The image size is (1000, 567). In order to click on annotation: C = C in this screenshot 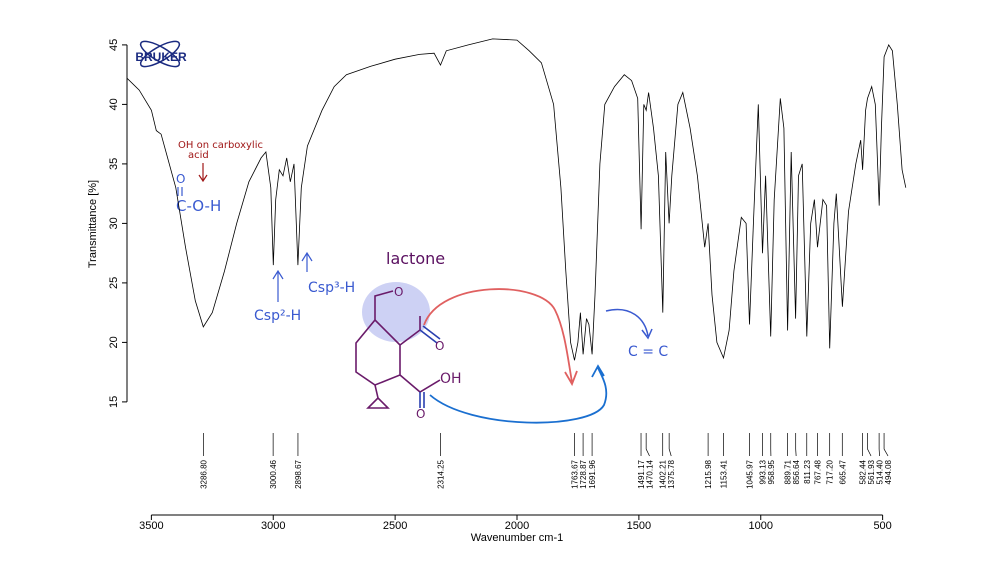, I will do `click(648, 352)`.